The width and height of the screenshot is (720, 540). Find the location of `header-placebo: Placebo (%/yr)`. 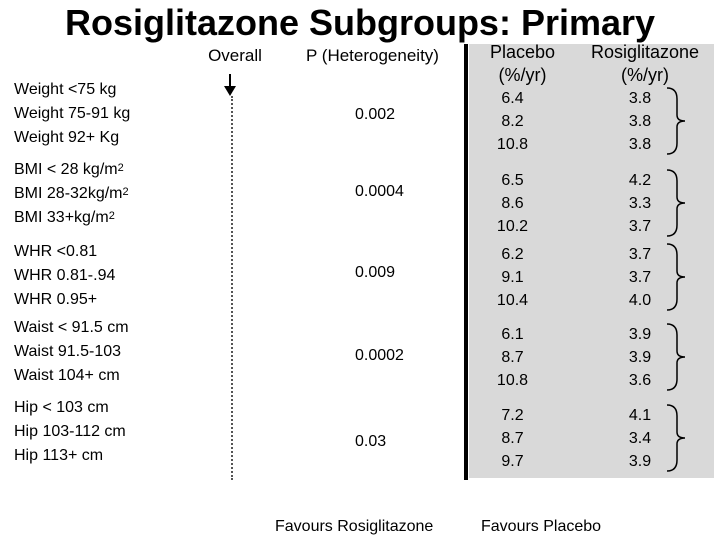

header-placebo: Placebo (%/yr) is located at coordinates (522, 64).